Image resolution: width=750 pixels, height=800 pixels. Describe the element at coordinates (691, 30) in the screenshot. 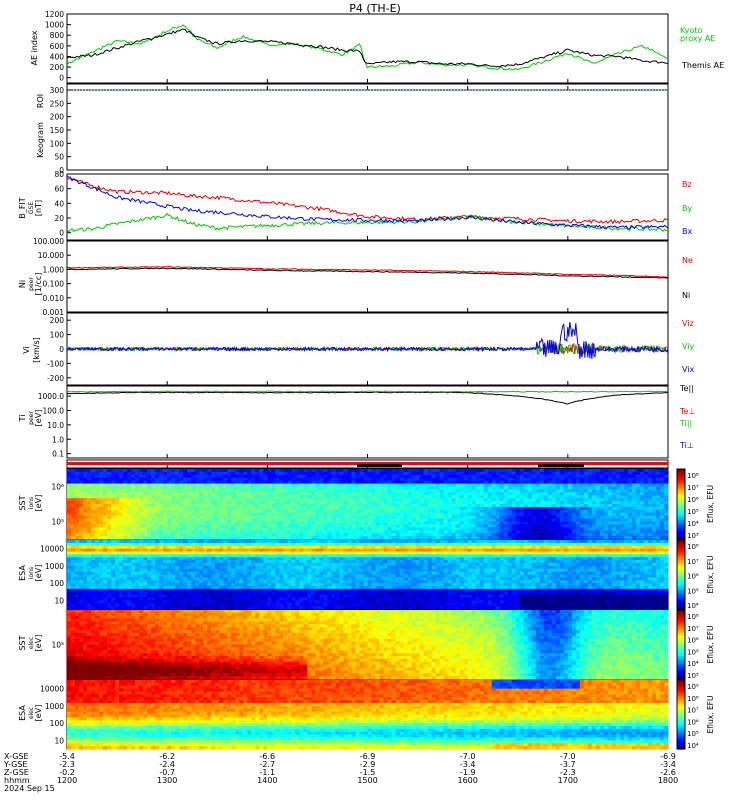

I see `legend-kyoto-1: Kyoto` at that location.